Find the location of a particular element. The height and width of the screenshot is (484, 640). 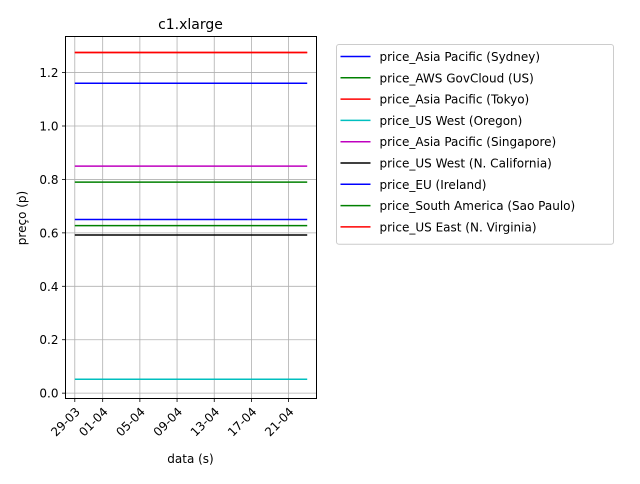

legend-label: price_EU (Ireland) is located at coordinates (433, 185).